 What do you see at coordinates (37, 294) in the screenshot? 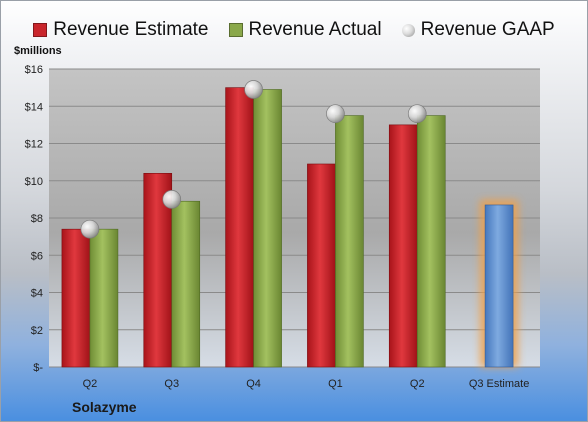
I see `y-tick-label: $4` at bounding box center [37, 294].